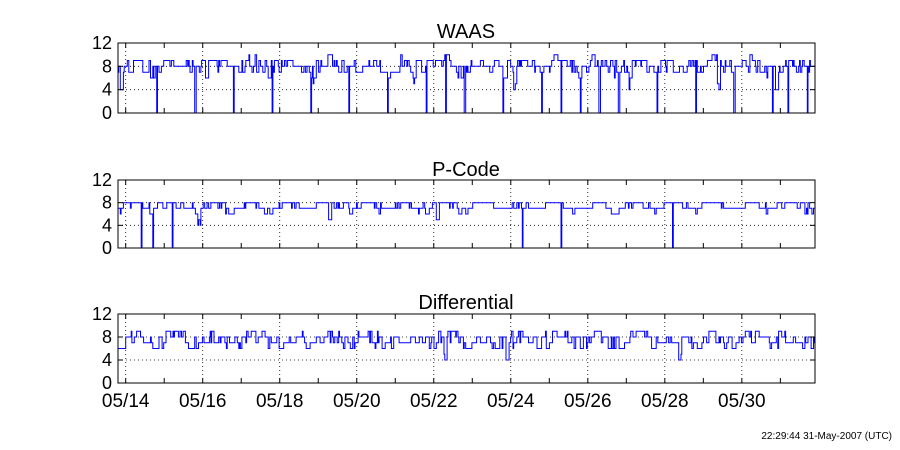 The image size is (900, 450). I want to click on panel-title: P-Code, so click(466, 170).